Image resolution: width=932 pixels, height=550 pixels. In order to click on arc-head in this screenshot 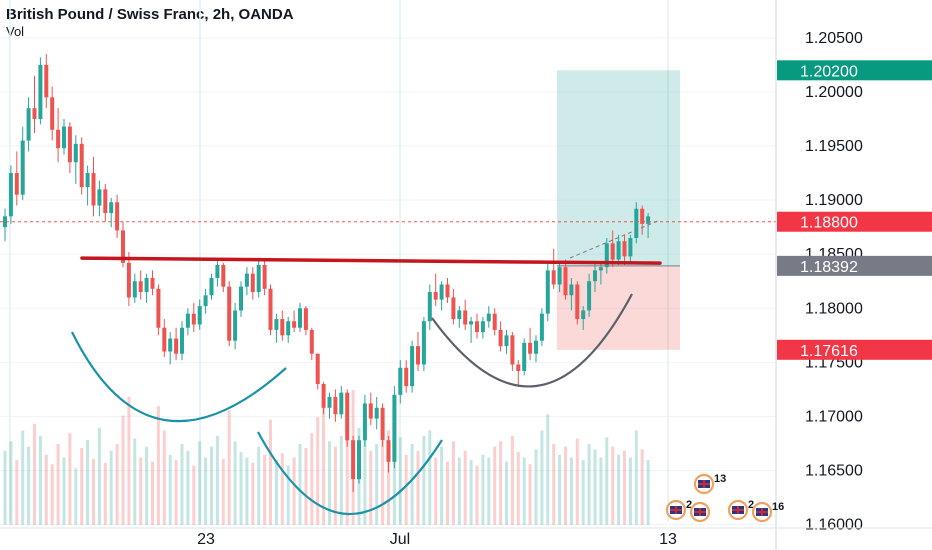, I will do `click(350, 473)`.